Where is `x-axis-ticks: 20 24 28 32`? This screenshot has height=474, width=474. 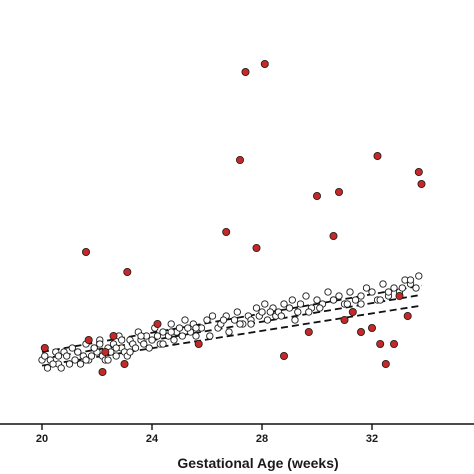
x-axis-ticks: 20 24 28 32 is located at coordinates (207, 434).